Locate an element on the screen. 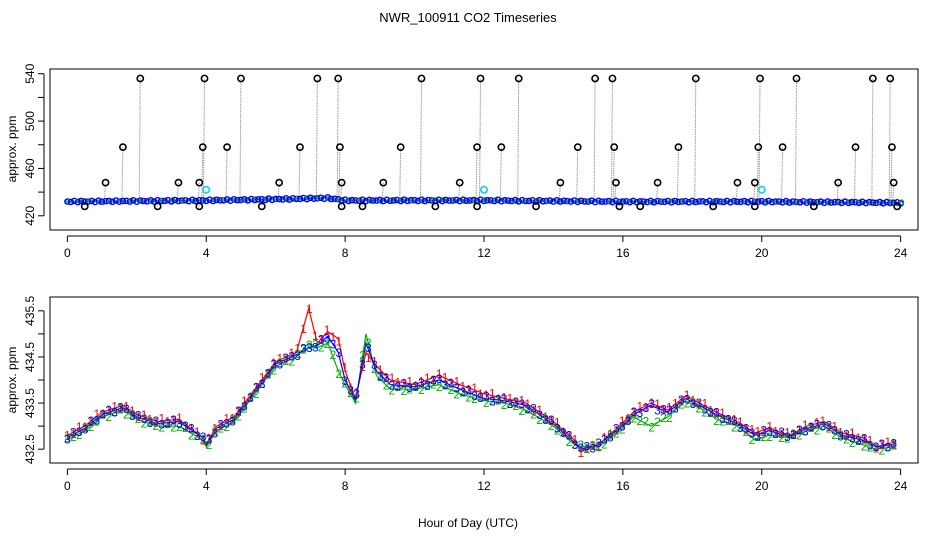  top-y-tick-label: 420 is located at coordinates (30, 215).